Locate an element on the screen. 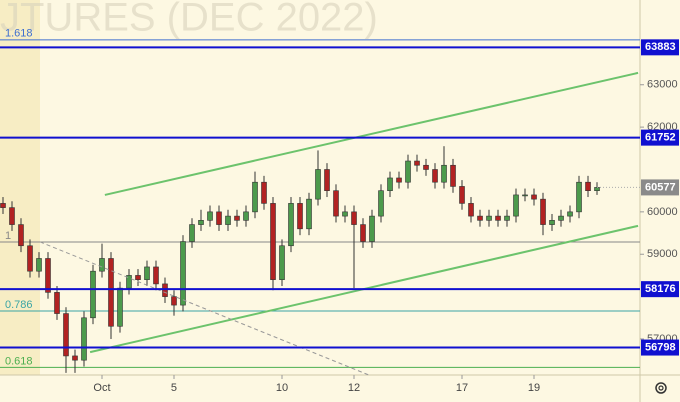 This screenshot has width=680, height=402. level-label: 56798 is located at coordinates (660, 347).